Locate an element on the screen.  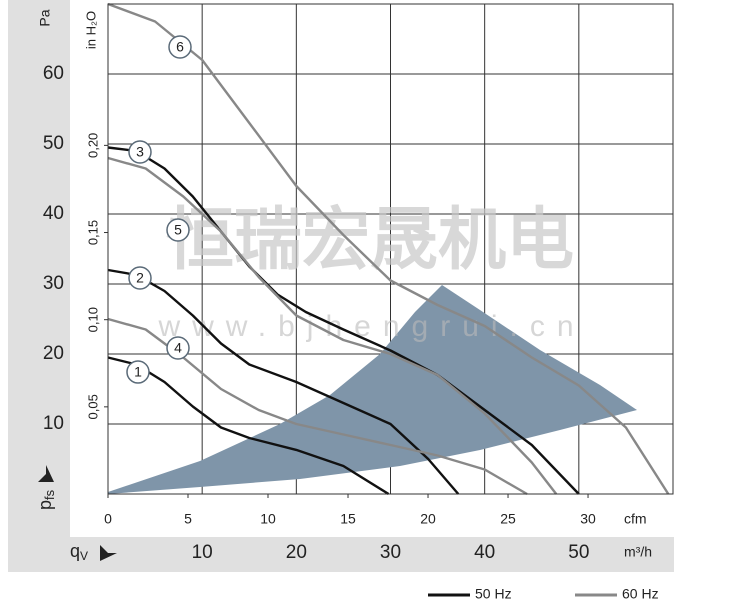
x-tick-label: 10 is located at coordinates (202, 552).